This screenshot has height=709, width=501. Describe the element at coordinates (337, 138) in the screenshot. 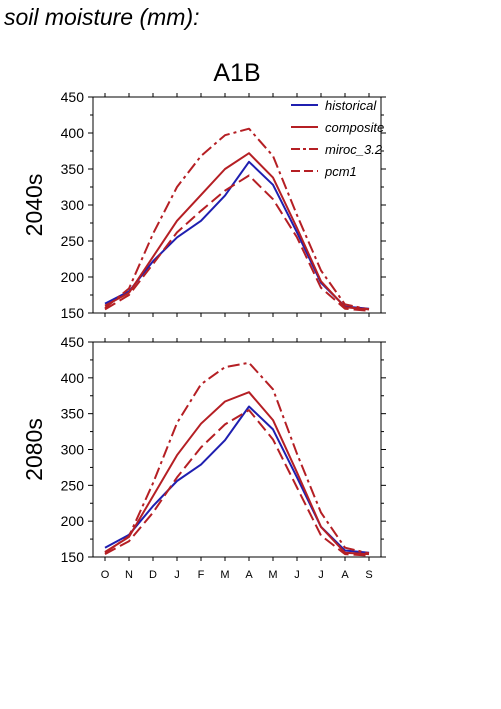

I see `legend: historical composite miroc_3.2 pcm1` at that location.